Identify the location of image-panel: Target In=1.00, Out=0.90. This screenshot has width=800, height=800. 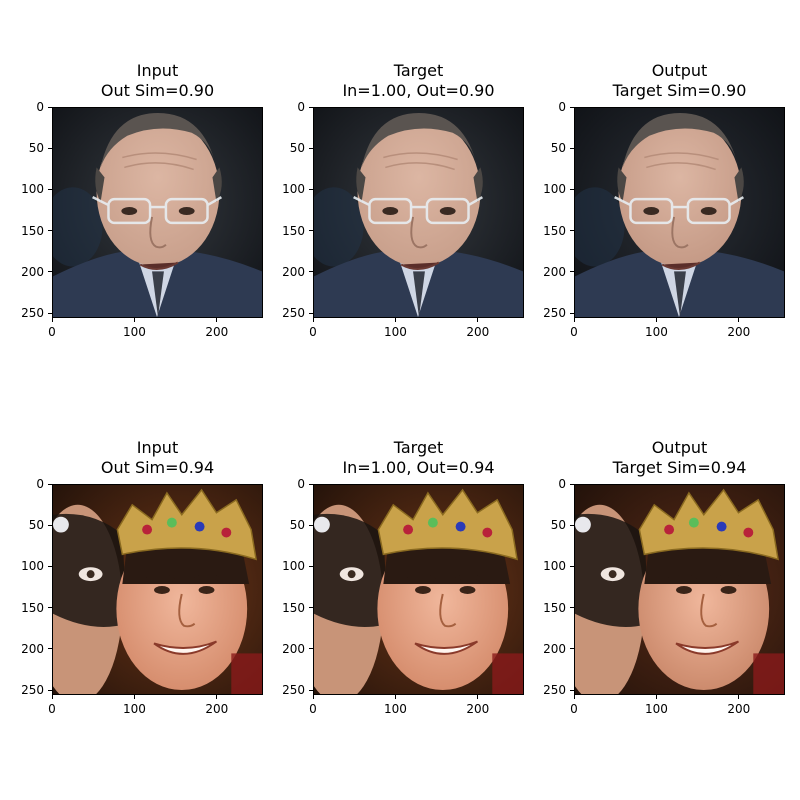
(403, 199).